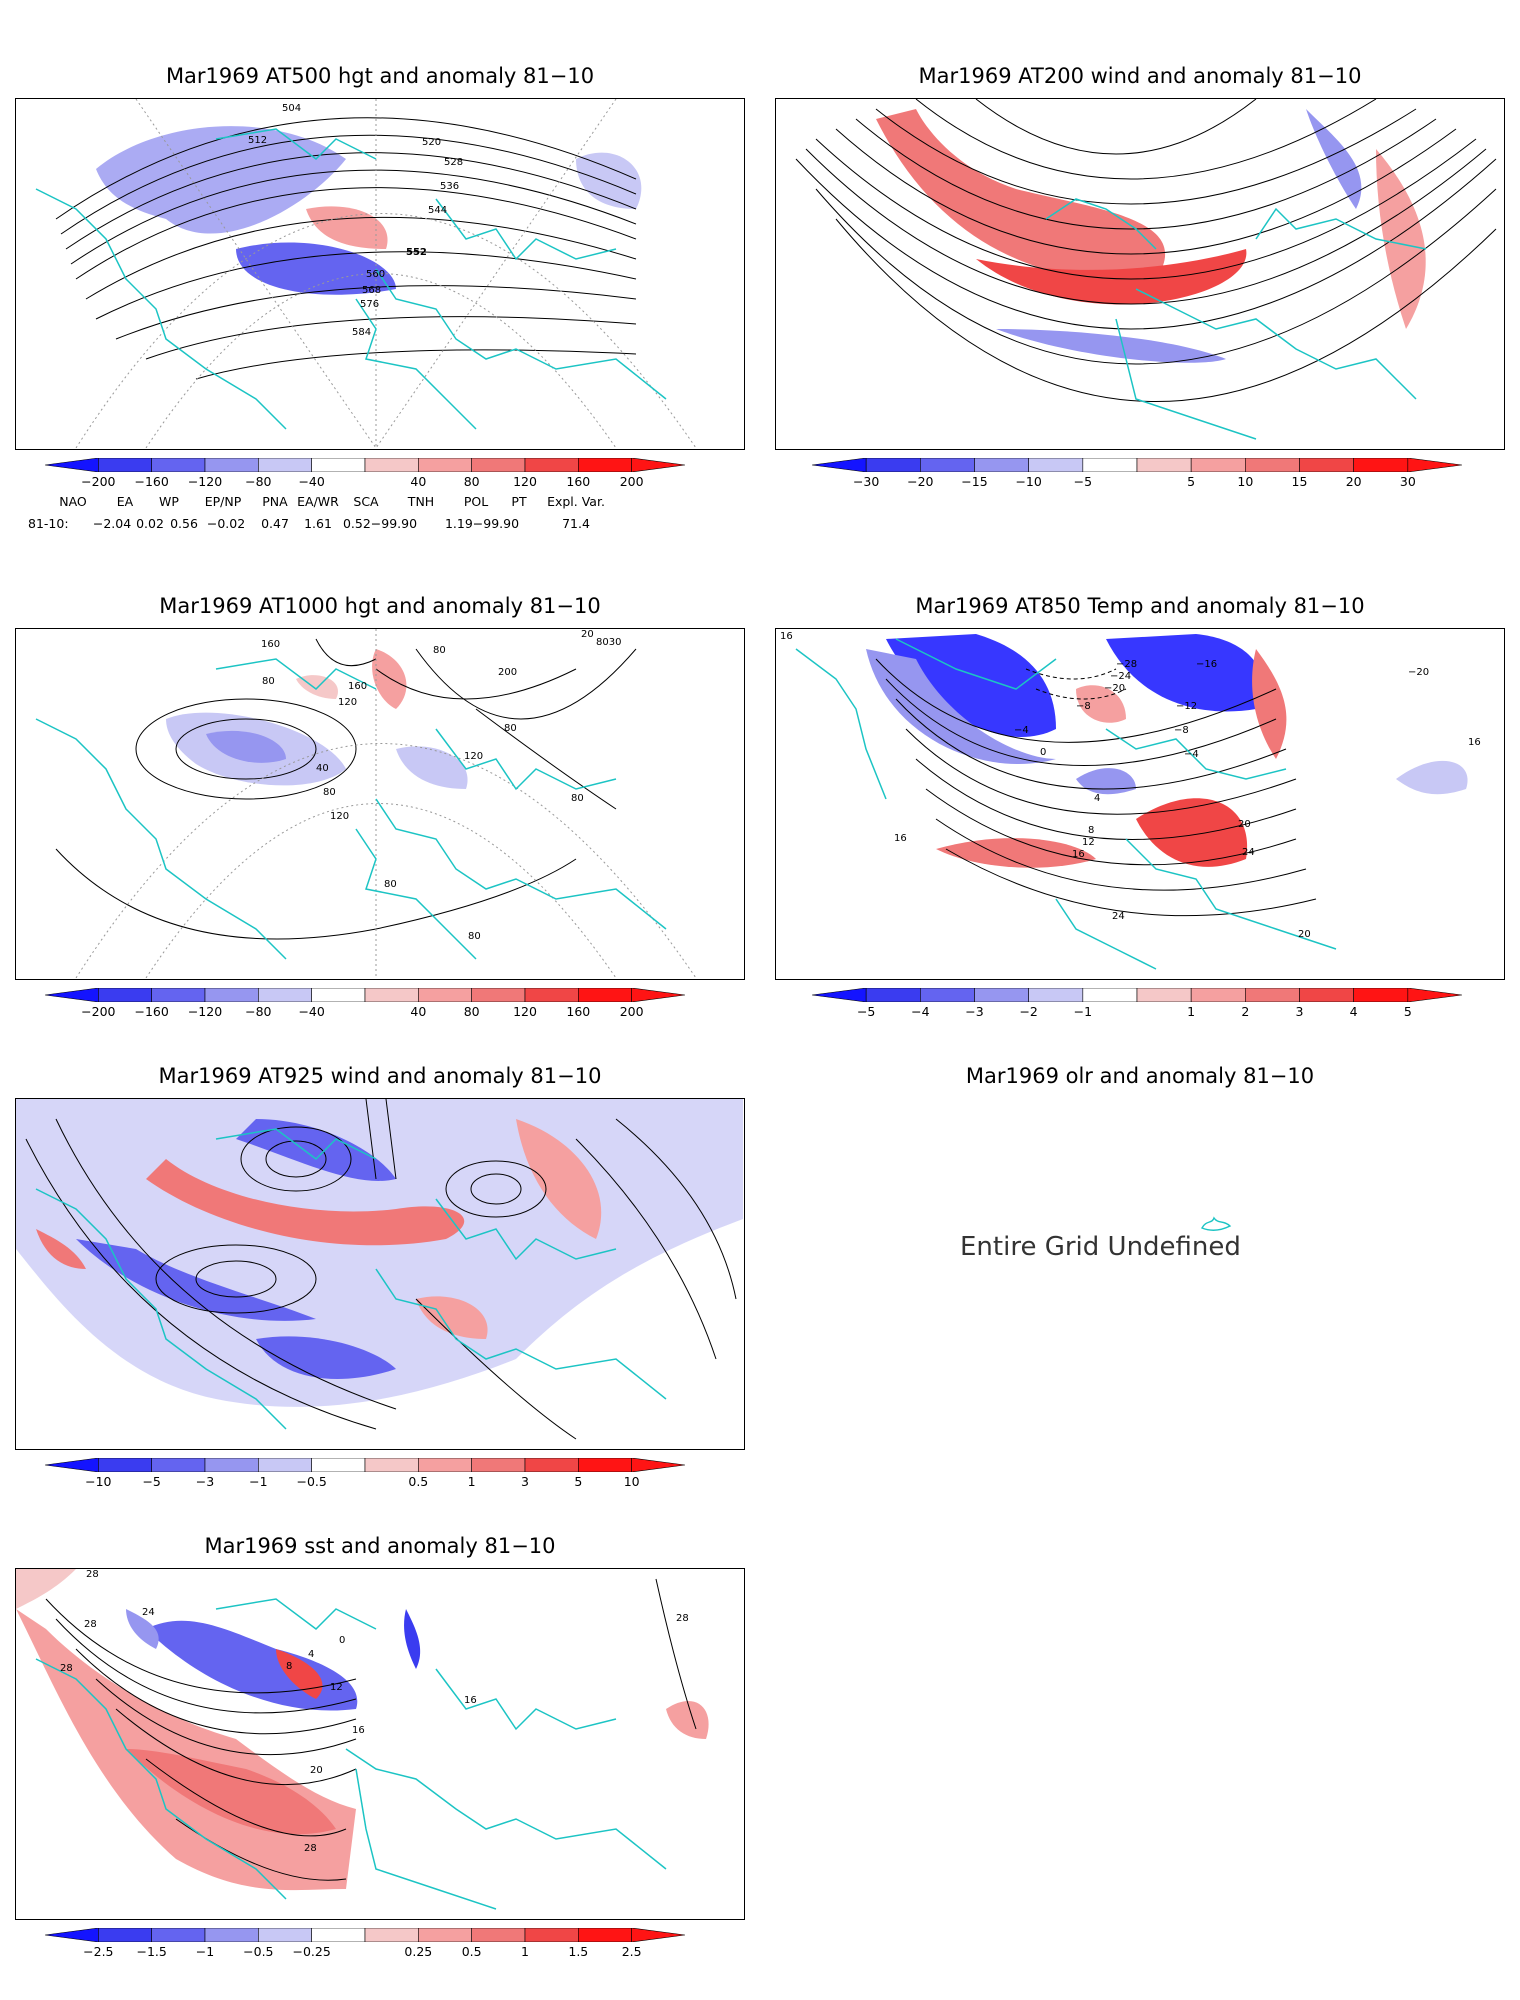 This screenshot has height=2000, width=1520. Describe the element at coordinates (48, 523) in the screenshot. I see `index-row-label: 81-10:` at that location.